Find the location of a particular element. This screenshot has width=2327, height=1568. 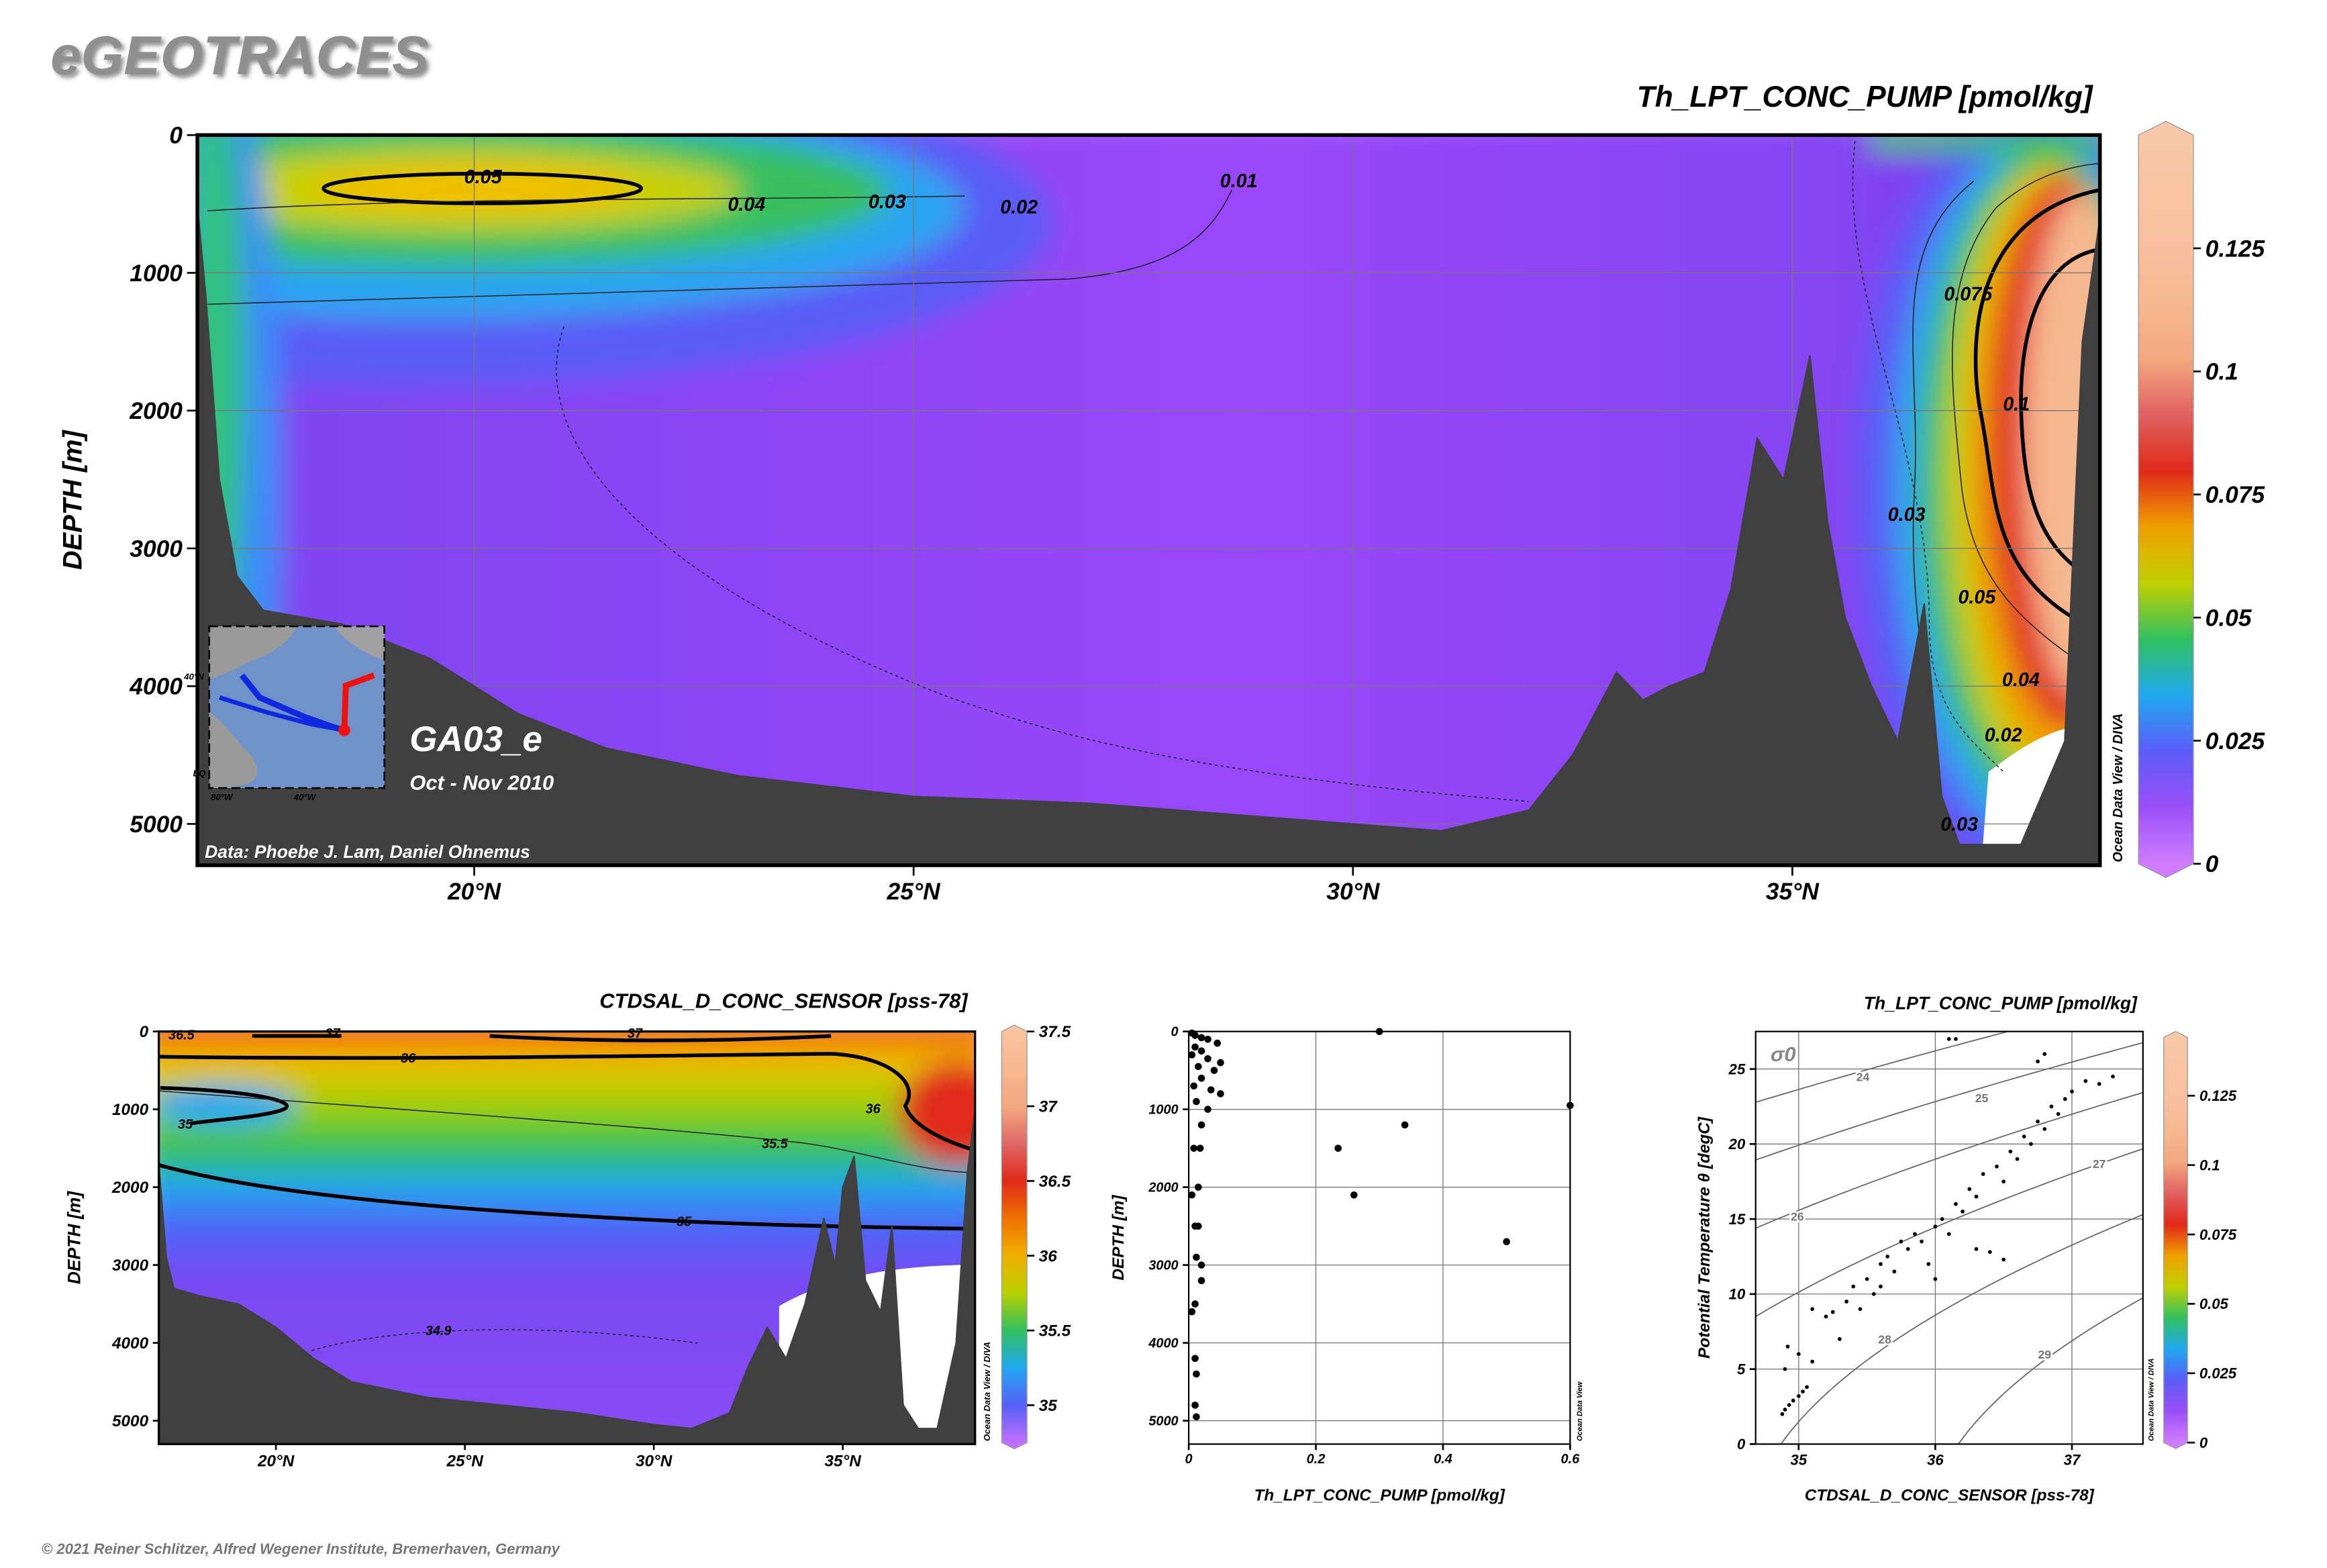

contour-label: 35 is located at coordinates (185, 1125).